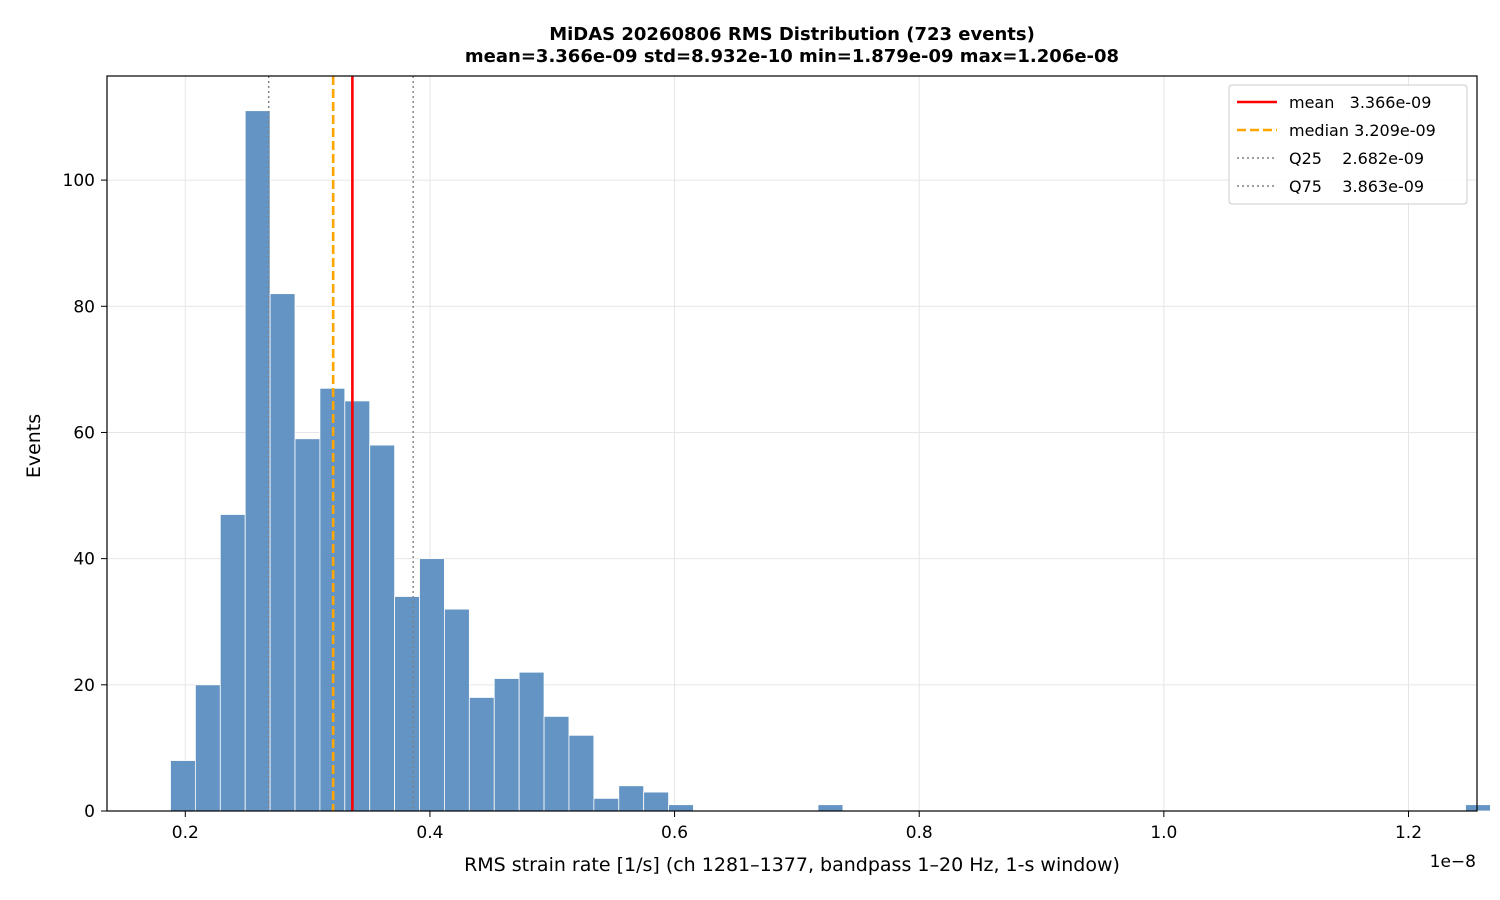  Describe the element at coordinates (429, 833) in the screenshot. I see `x-tick-label: 0.4` at that location.